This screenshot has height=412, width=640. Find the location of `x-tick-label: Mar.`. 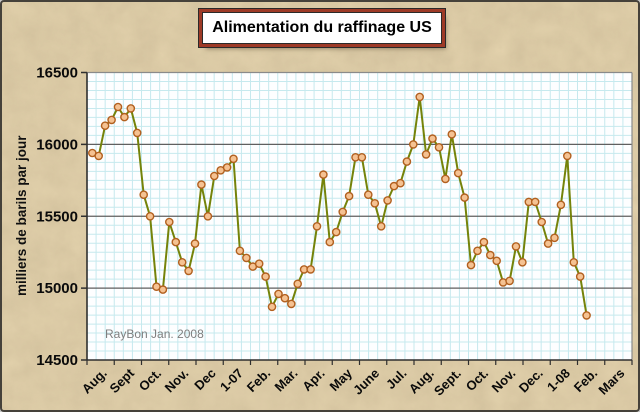

x-tick-label: Mar. is located at coordinates (285, 380).